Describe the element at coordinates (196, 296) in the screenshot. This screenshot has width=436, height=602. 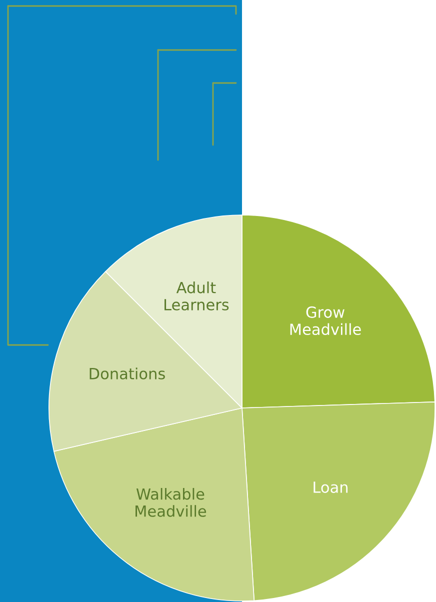
I see `slice-label: Adult Learners` at that location.